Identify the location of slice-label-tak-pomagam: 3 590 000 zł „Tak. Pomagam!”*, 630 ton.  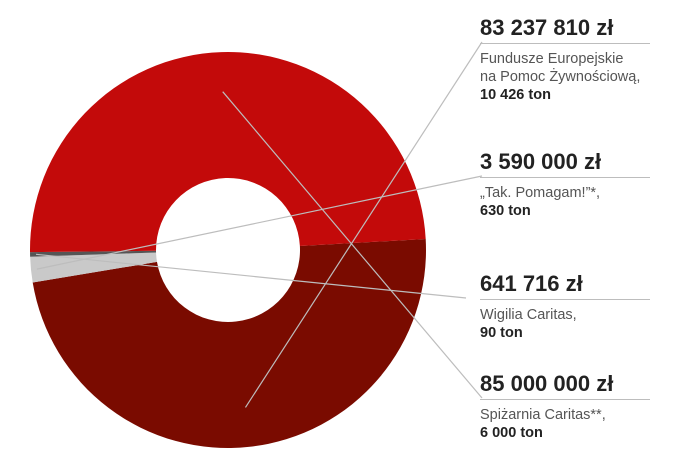
(577, 184).